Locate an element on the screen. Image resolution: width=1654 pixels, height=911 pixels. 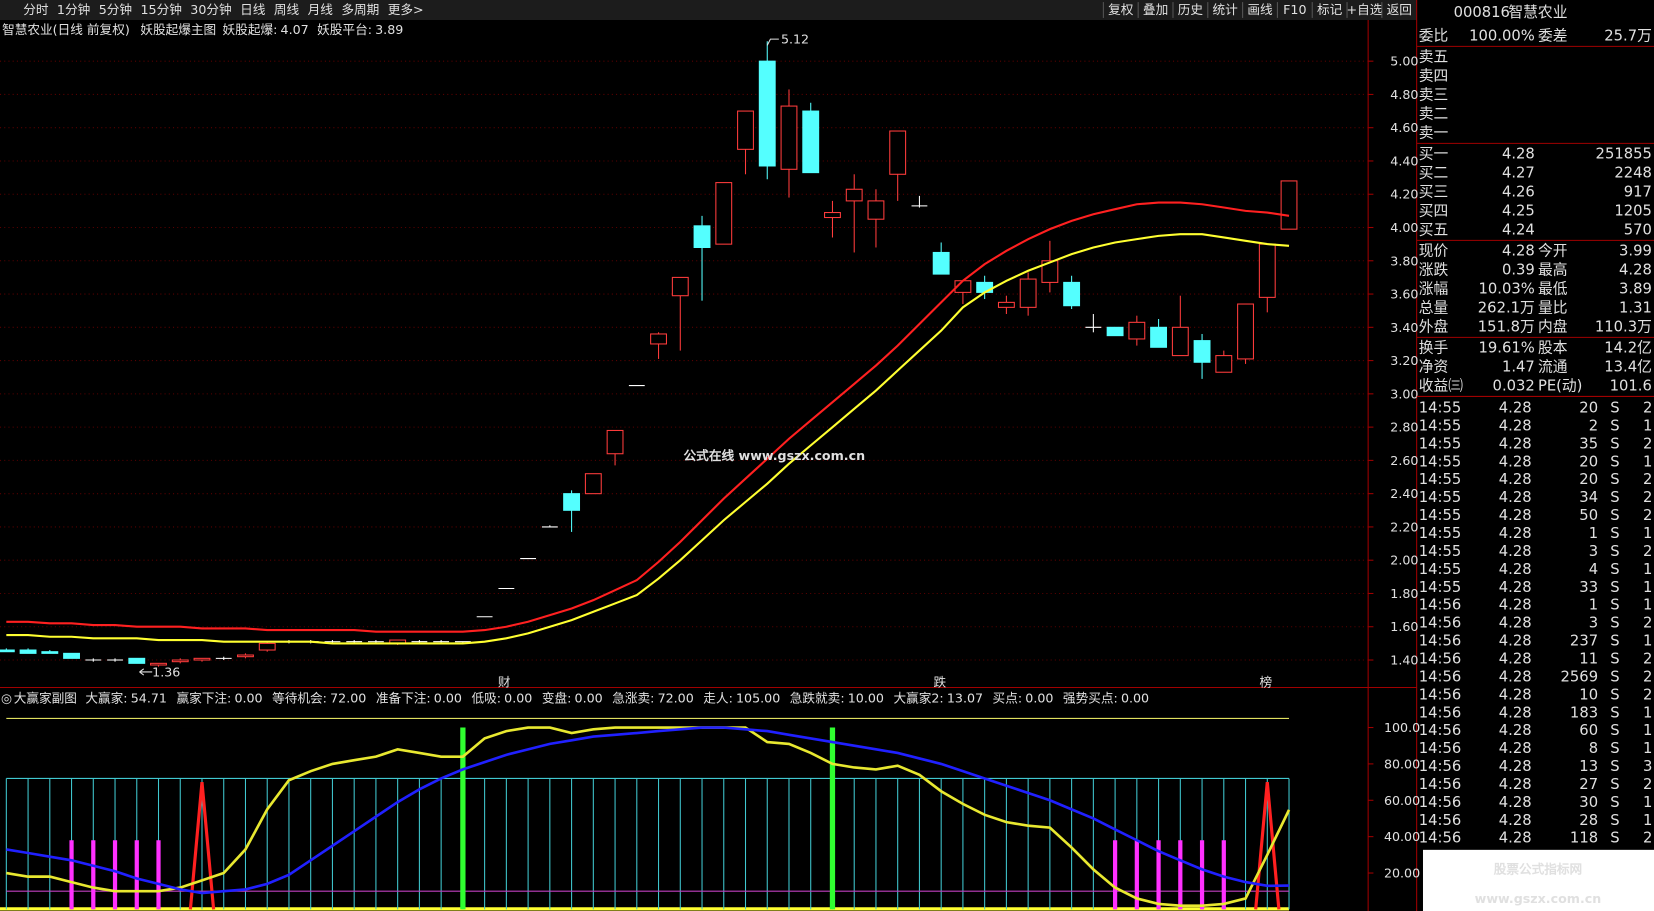
y-tick-label: 4.80 is located at coordinates (1404, 94).